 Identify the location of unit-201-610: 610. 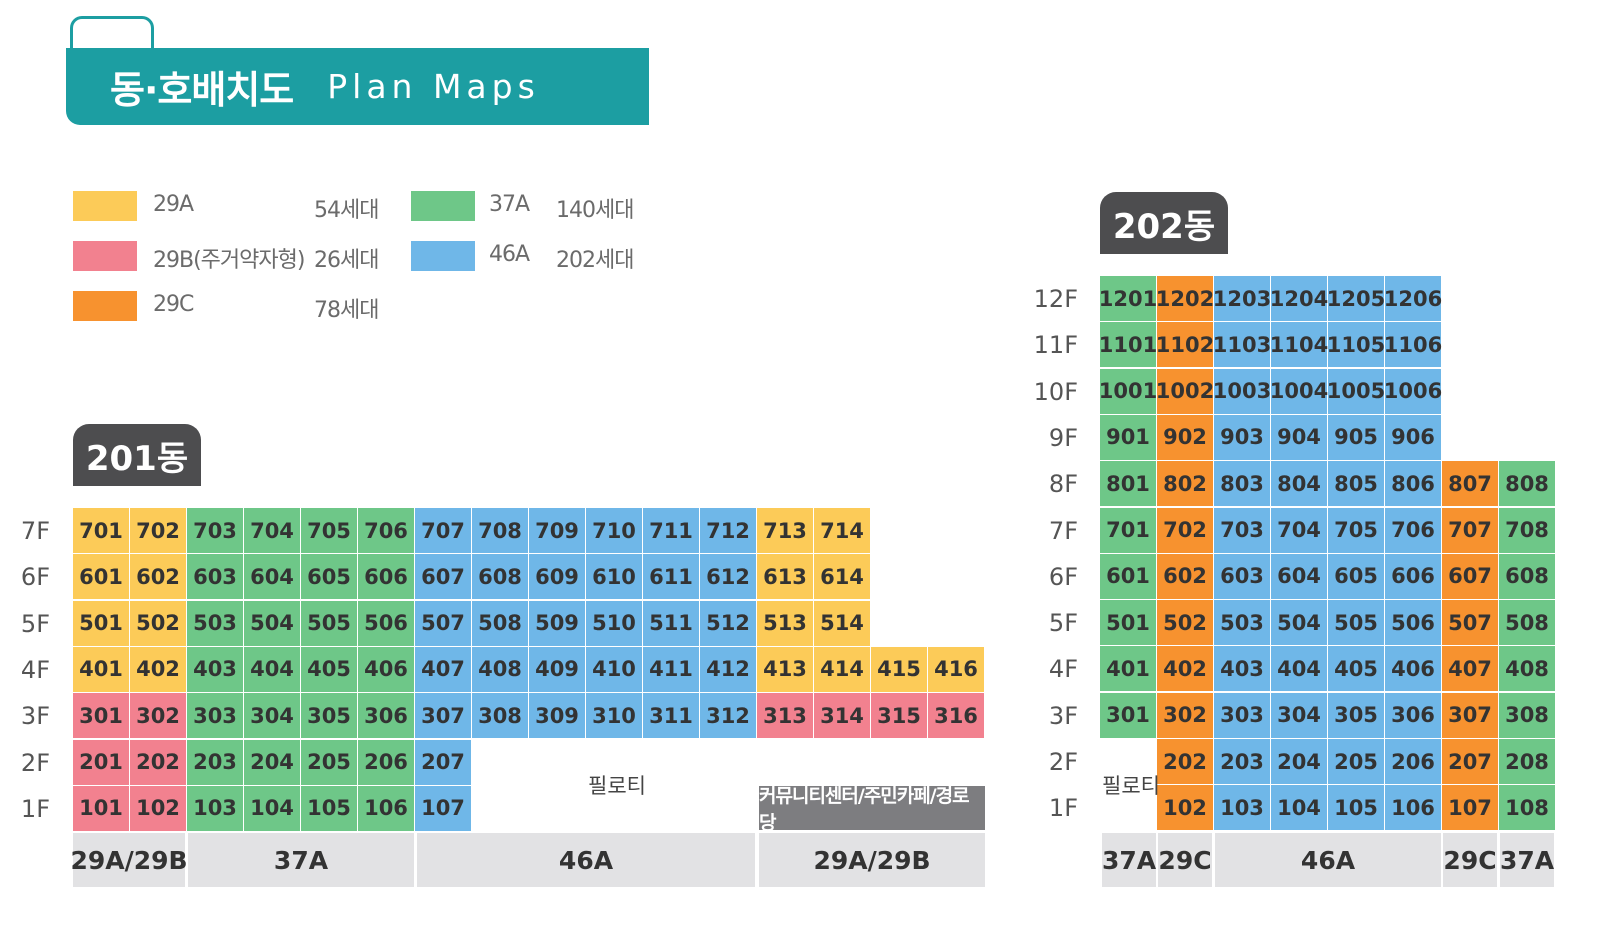
(614, 577).